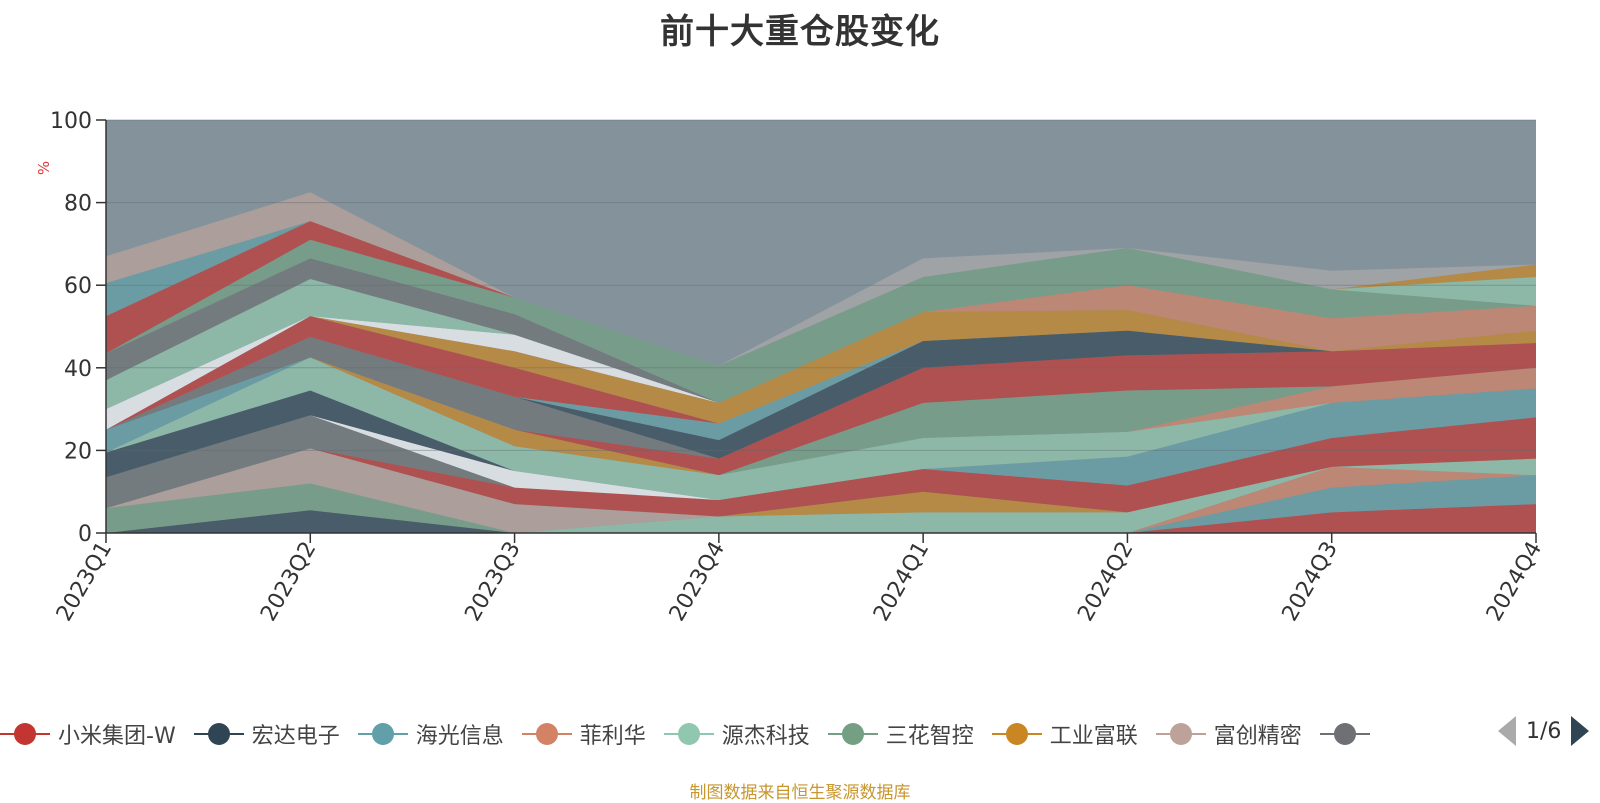 Image resolution: width=1600 pixels, height=803 pixels. I want to click on legend-item: 工业富联, so click(1064, 734).